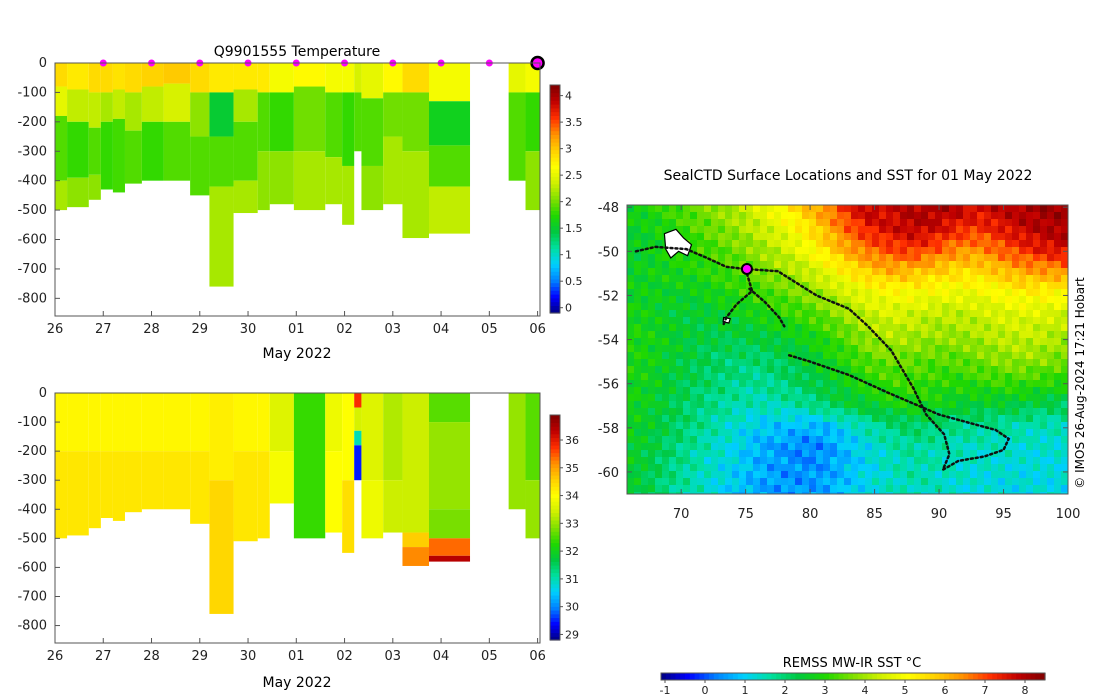 The width and height of the screenshot is (1100, 700). What do you see at coordinates (572, 496) in the screenshot?
I see `colorbar-tick-label: 34` at bounding box center [572, 496].